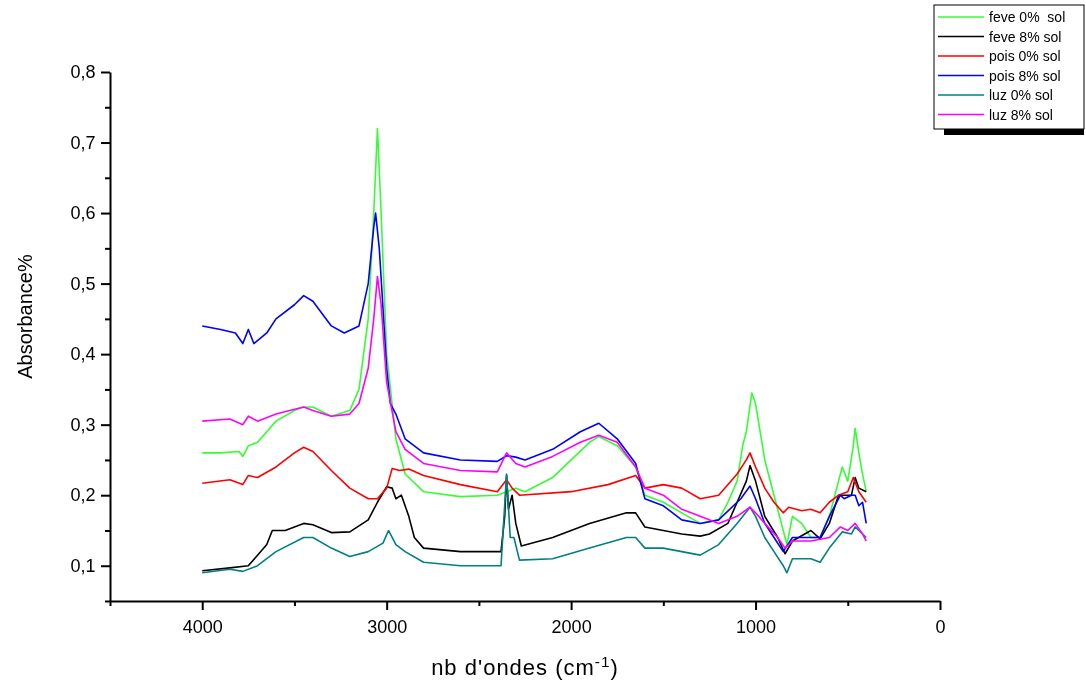 The image size is (1086, 682). What do you see at coordinates (25, 316) in the screenshot?
I see `y-axis-title: Absorbance%` at bounding box center [25, 316].